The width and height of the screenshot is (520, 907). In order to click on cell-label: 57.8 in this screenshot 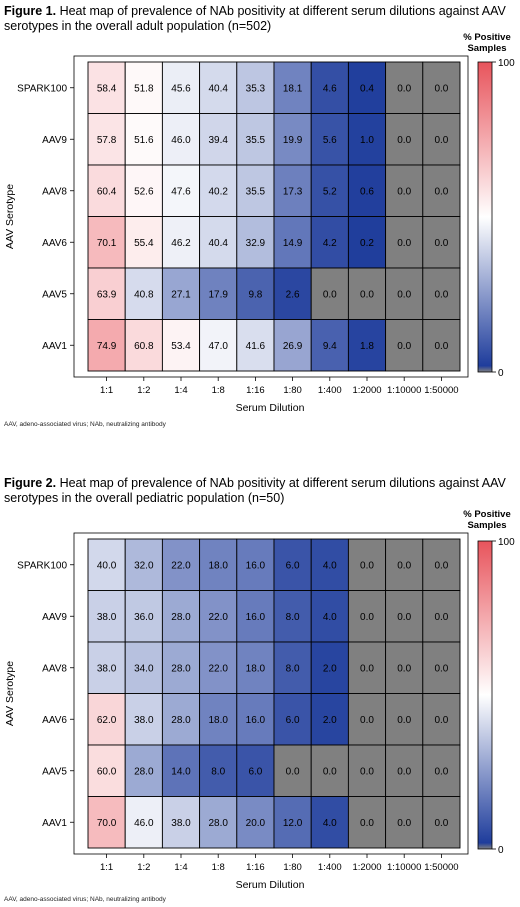, I will do `click(107, 140)`.